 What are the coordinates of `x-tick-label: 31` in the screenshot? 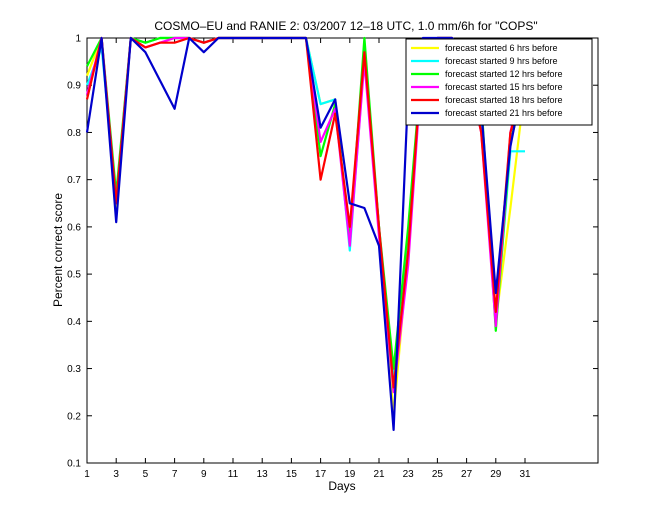 It's located at (525, 474).